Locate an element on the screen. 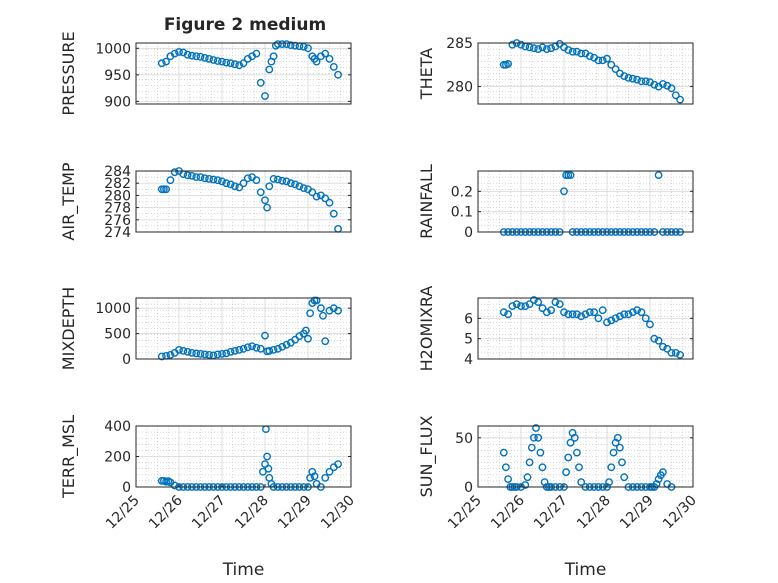 The width and height of the screenshot is (778, 583). major-grid is located at coordinates (243, 73).